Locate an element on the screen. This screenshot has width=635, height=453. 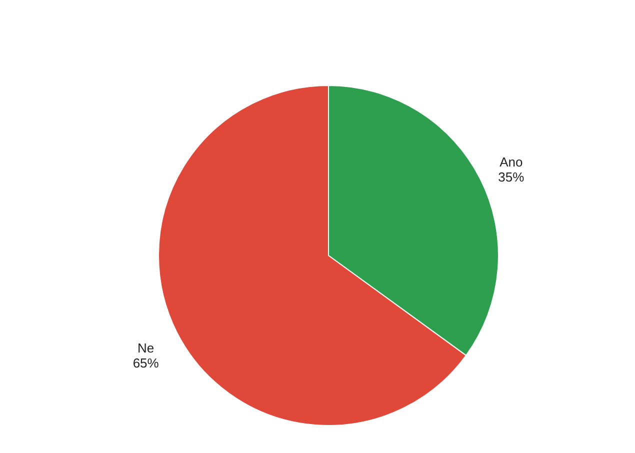
slice-label: Ne is located at coordinates (146, 348).